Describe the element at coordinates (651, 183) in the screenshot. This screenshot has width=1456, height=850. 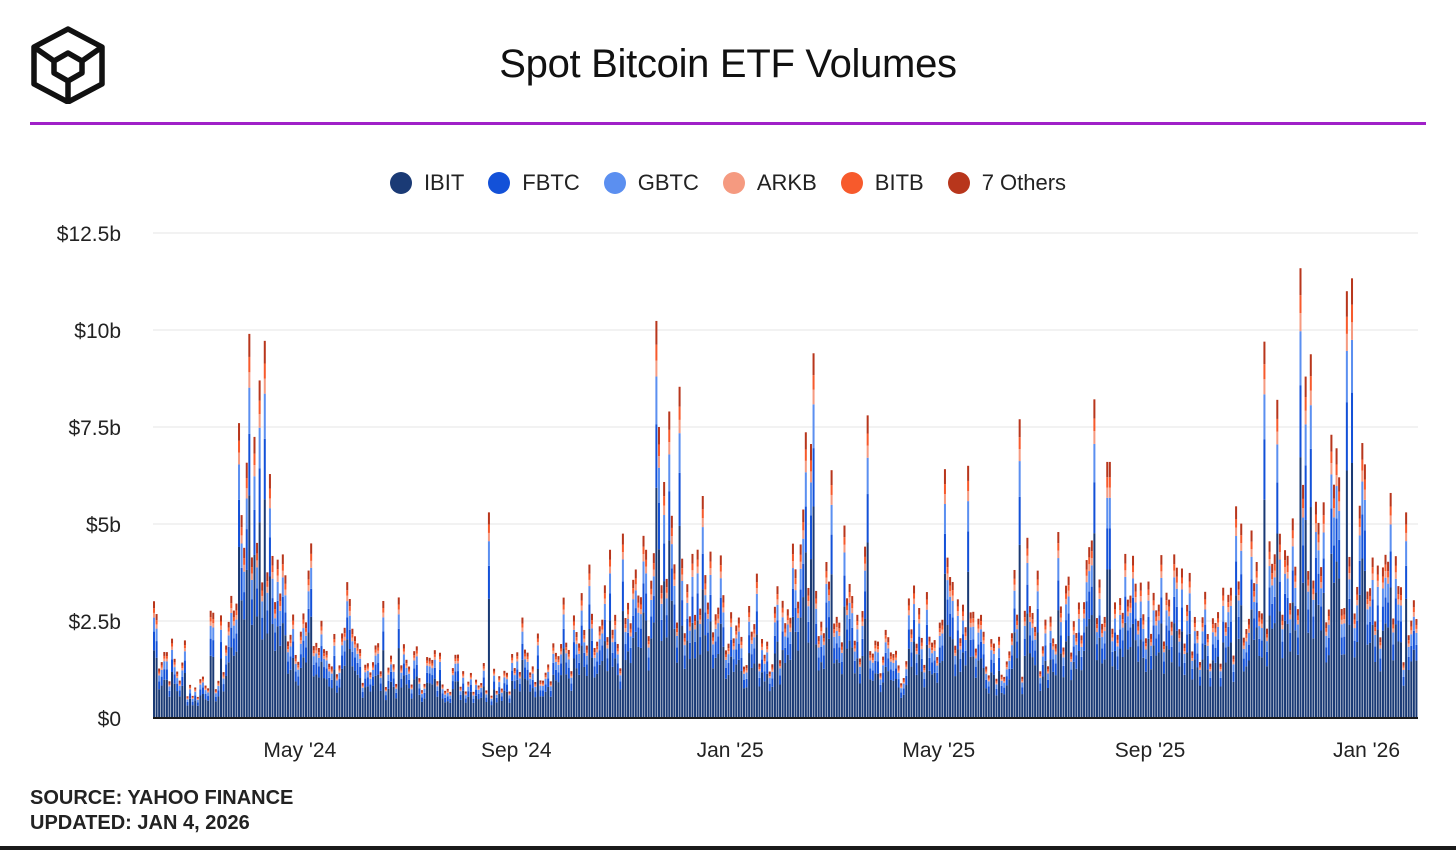
I see `legend-item-gbtc: GBTC` at that location.